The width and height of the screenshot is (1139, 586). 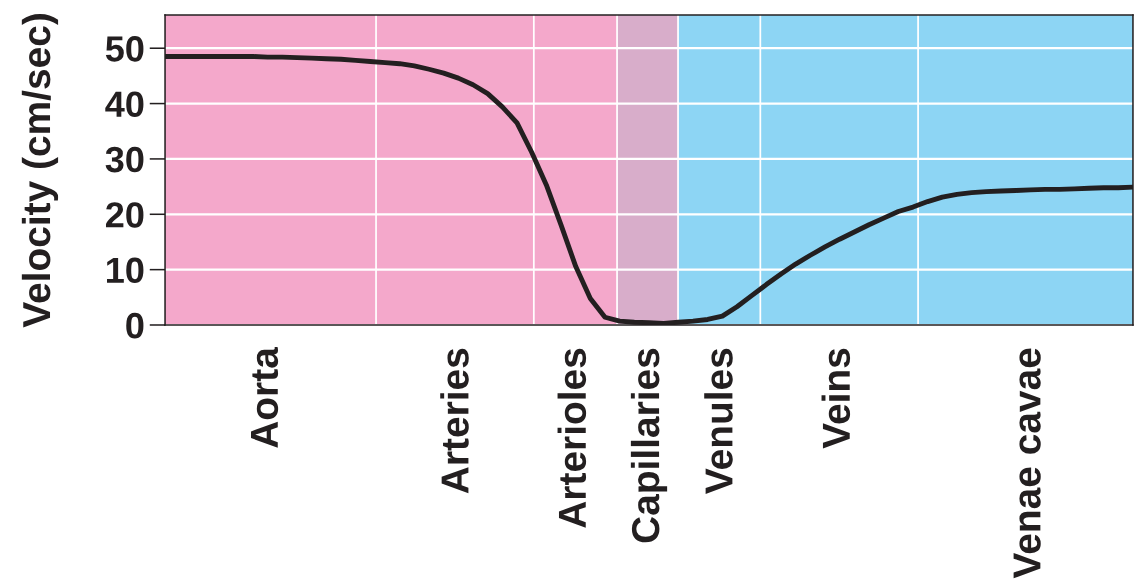 I want to click on y-tick-label: 30, so click(x=124, y=159).